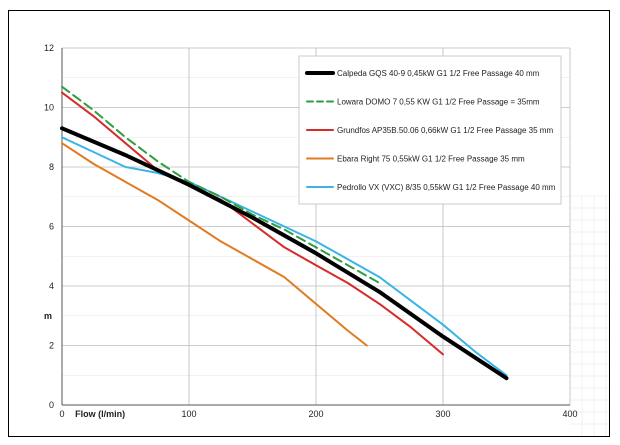 This screenshot has height=445, width=620. Describe the element at coordinates (51, 167) in the screenshot. I see `y-tick-label: 8` at that location.